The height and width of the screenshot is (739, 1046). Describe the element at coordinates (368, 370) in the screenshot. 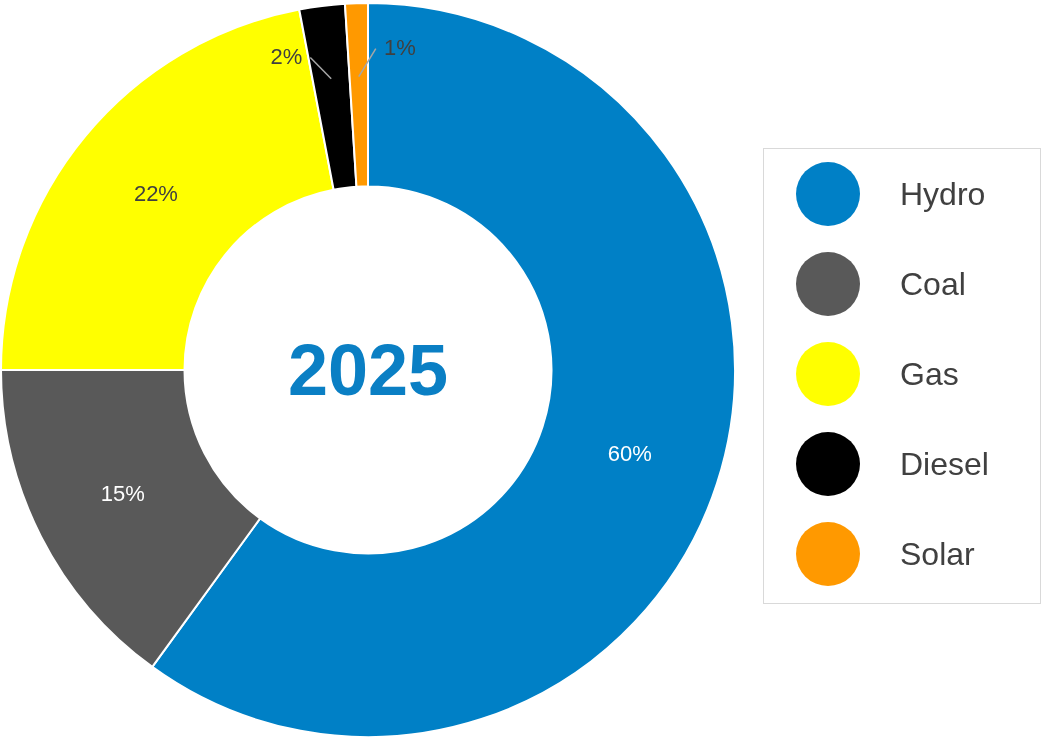

I see `text: 2025` at that location.